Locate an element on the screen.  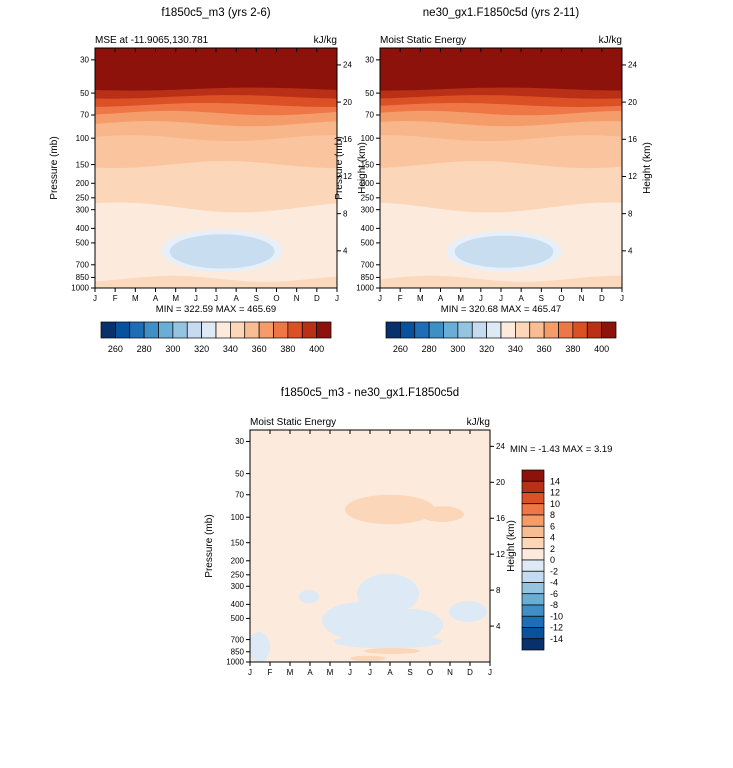
svg-text: 700 is located at coordinates (83, 264).